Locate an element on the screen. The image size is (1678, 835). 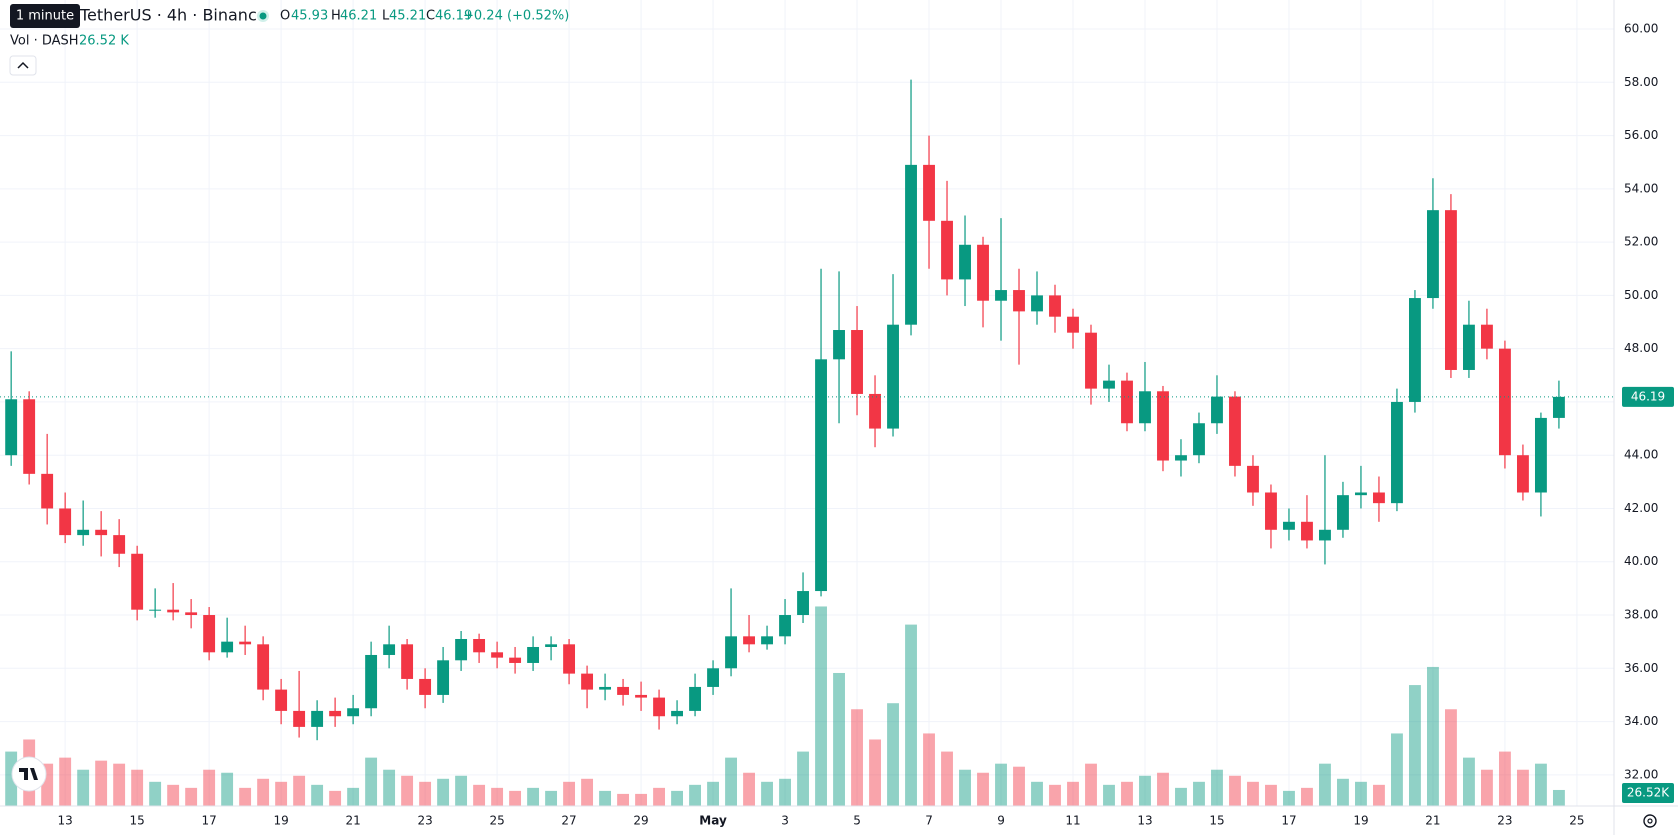
x-tick-label: 15 is located at coordinates (1216, 821).